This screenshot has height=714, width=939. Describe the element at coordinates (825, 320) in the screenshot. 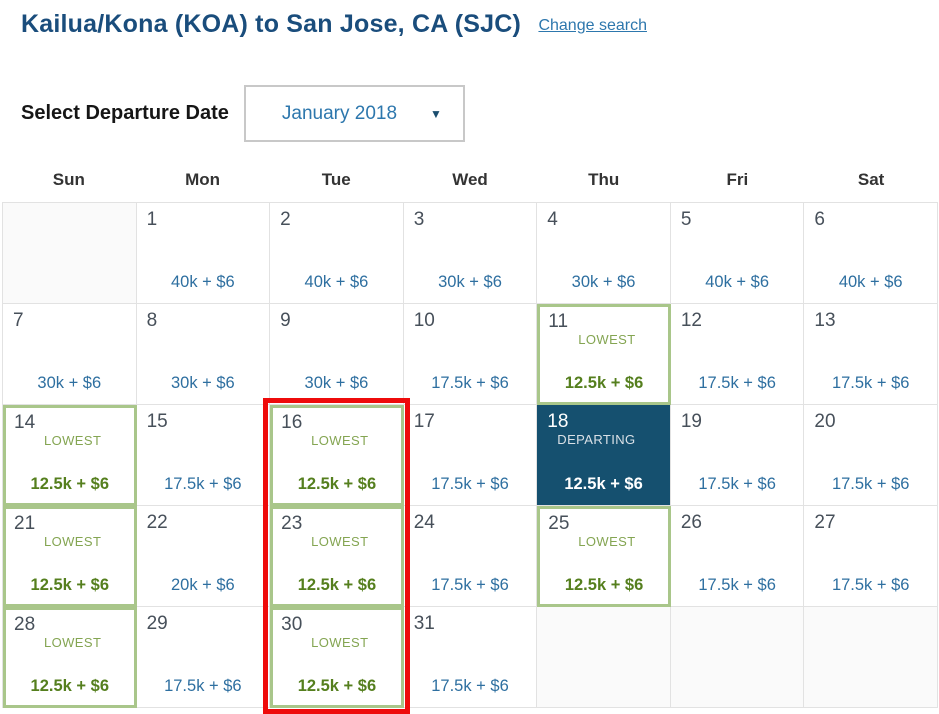

I see `day-number: 13` at that location.